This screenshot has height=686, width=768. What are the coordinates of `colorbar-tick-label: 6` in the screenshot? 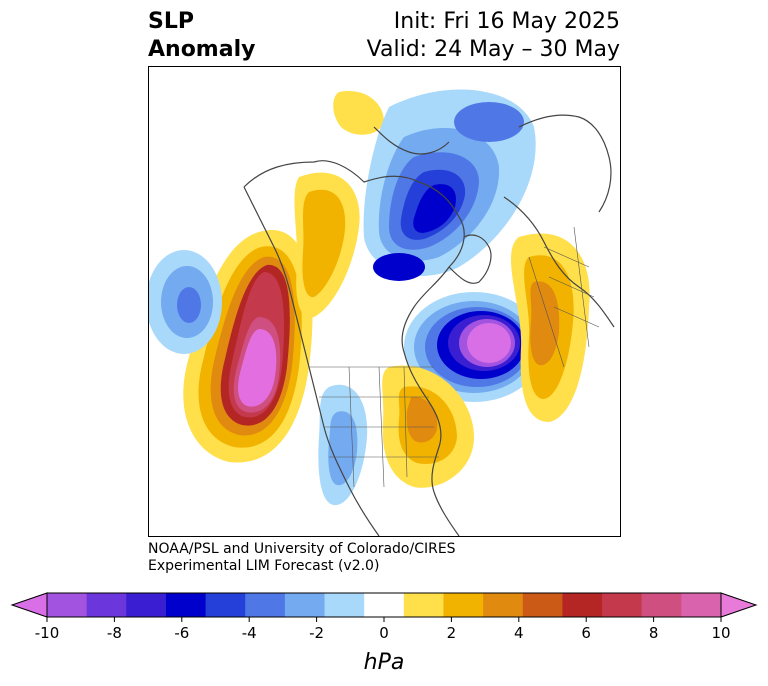 It's located at (586, 633).